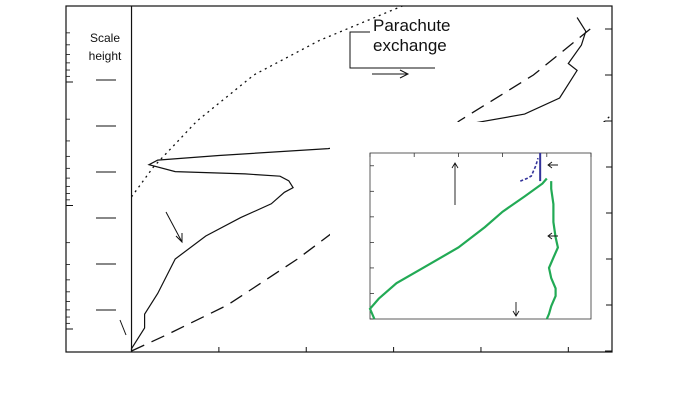  What do you see at coordinates (123, 327) in the screenshot?
I see `parkes-arrow-line` at bounding box center [123, 327].